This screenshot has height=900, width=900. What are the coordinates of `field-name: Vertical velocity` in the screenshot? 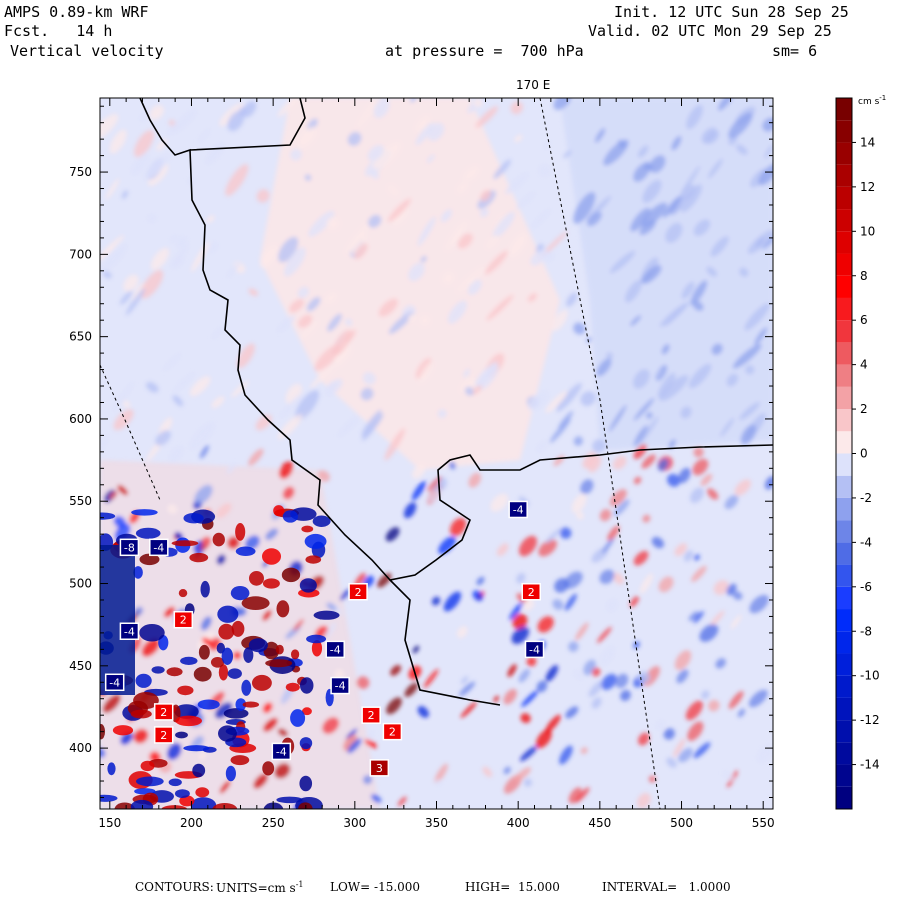 It's located at (87, 51).